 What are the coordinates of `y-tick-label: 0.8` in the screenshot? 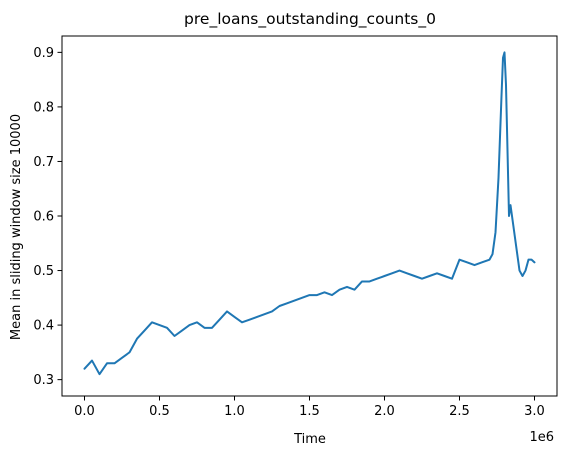 It's located at (43, 107).